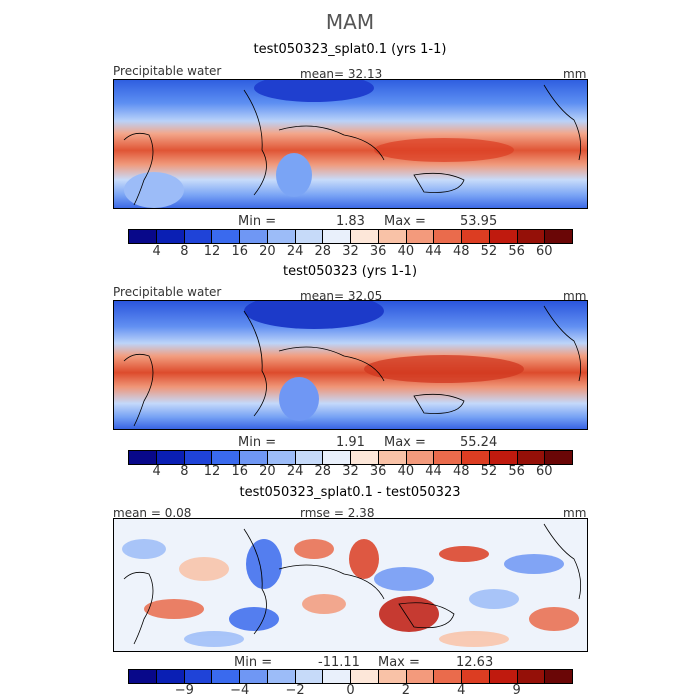  I want to click on panel3-mean-label: mean = 0.08, so click(152, 513).